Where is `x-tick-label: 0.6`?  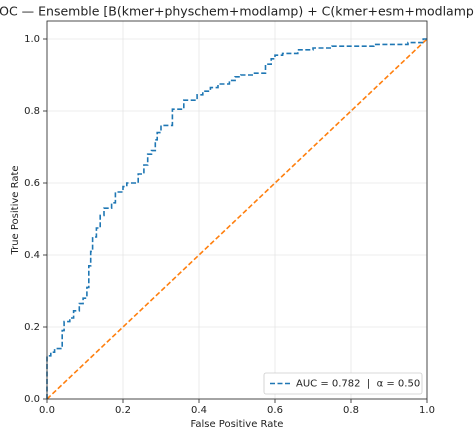 x-tick-label: 0.6 is located at coordinates (275, 410).